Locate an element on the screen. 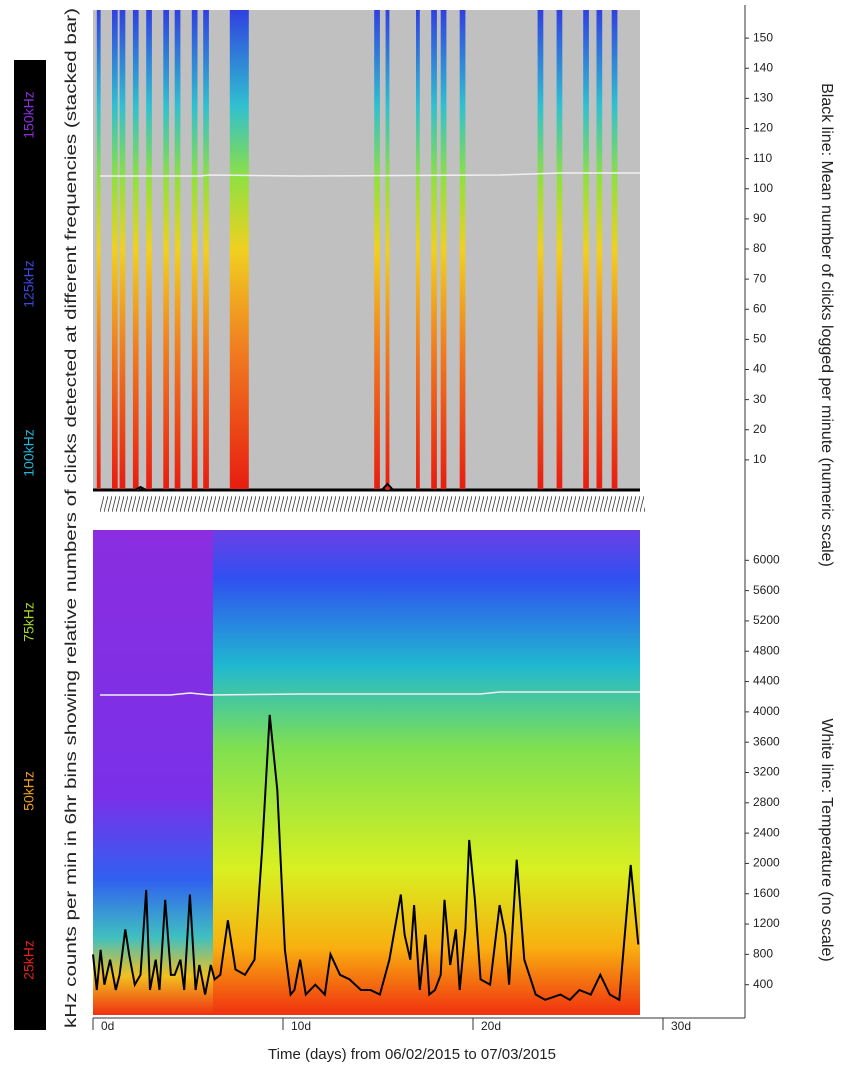 This screenshot has width=841, height=1076. y-tick-label: 10 is located at coordinates (760, 459).